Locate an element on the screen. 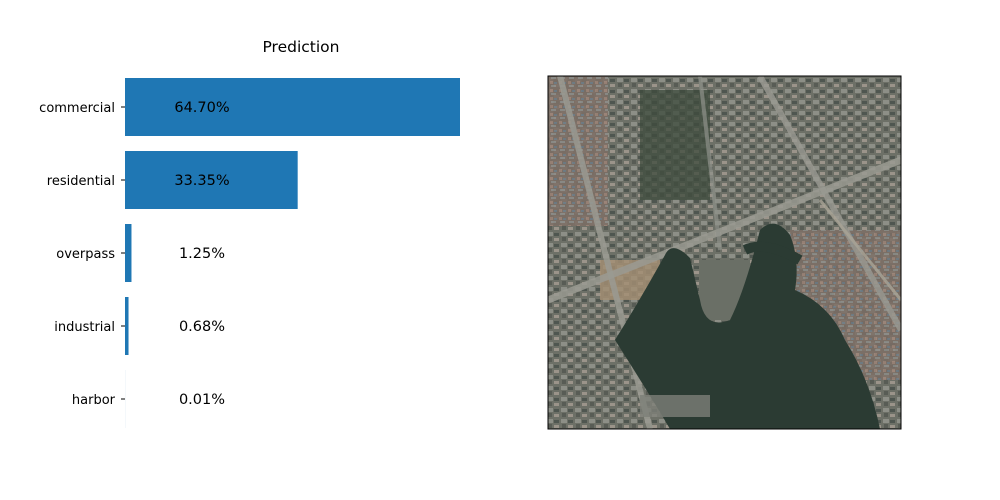 The width and height of the screenshot is (1000, 500). bar-residential is located at coordinates (211, 180).